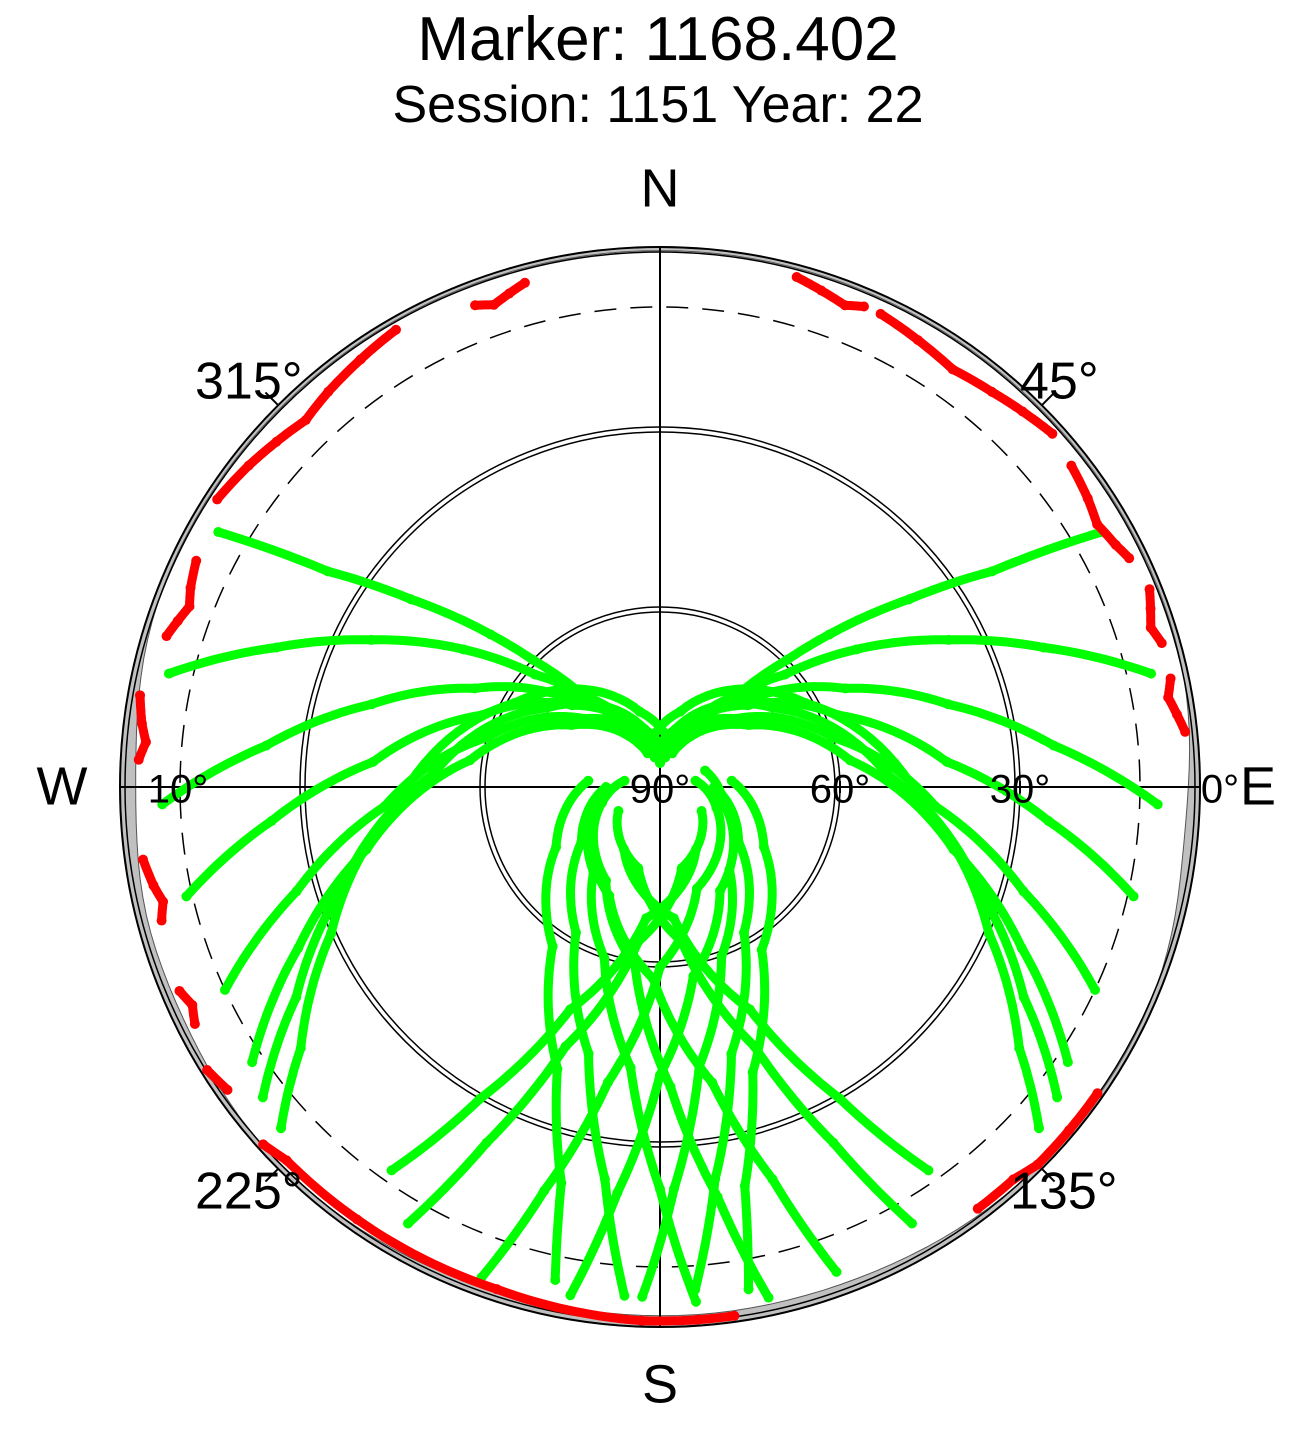 This screenshot has height=1444, width=1316. What do you see at coordinates (840, 790) in the screenshot?
I see `elevation-label-60: 60°` at bounding box center [840, 790].